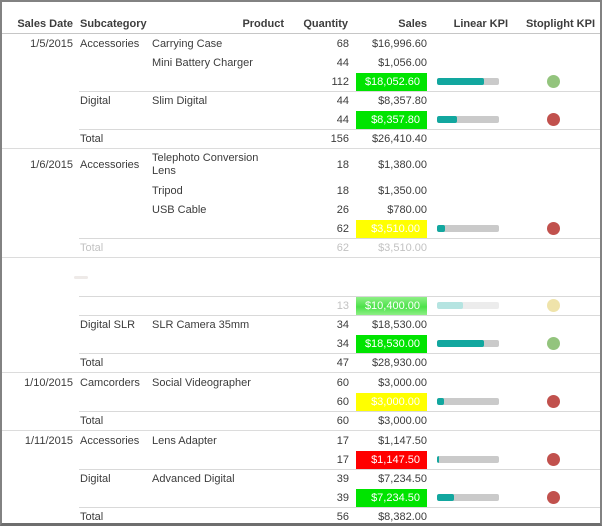 This screenshot has width=602, height=526. What do you see at coordinates (48, 440) in the screenshot?
I see `cell-sales-date: 1/11/2015` at bounding box center [48, 440].